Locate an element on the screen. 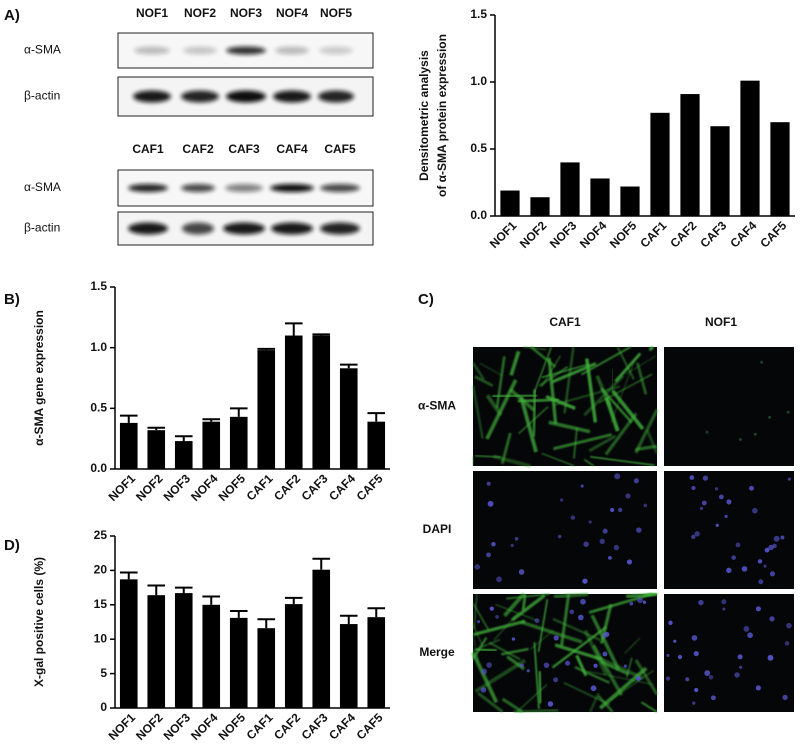 Image resolution: width=800 pixels, height=751 pixels. x-tick-label: NOF1 is located at coordinates (122, 487).